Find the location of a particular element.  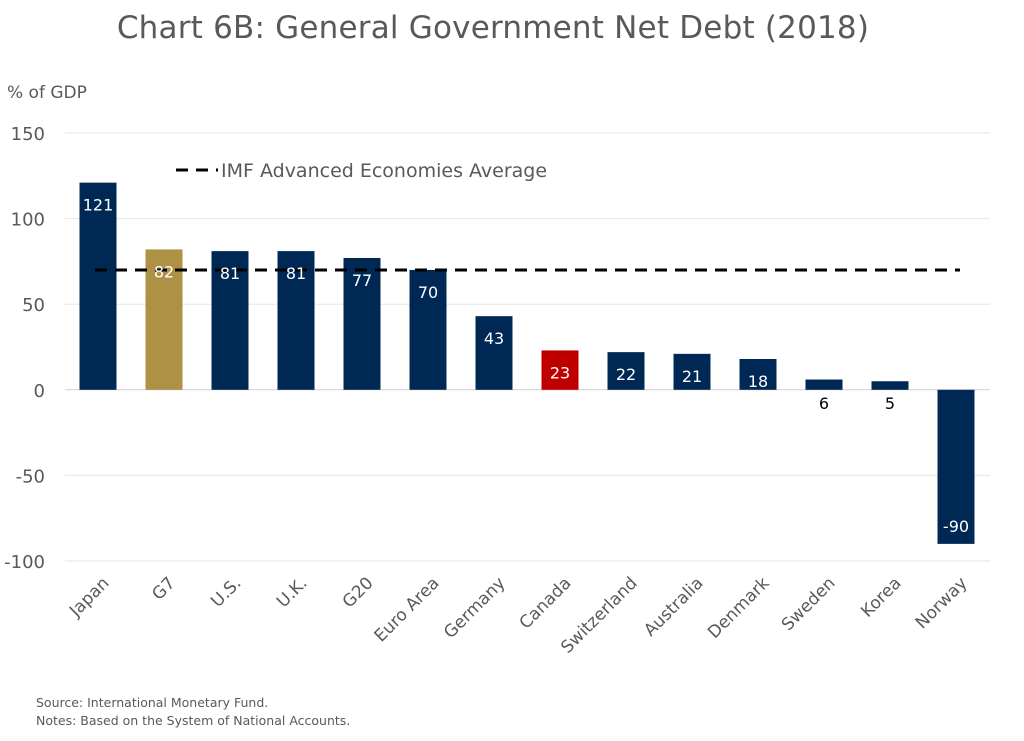

x-tick-label: Australia is located at coordinates (673, 606).